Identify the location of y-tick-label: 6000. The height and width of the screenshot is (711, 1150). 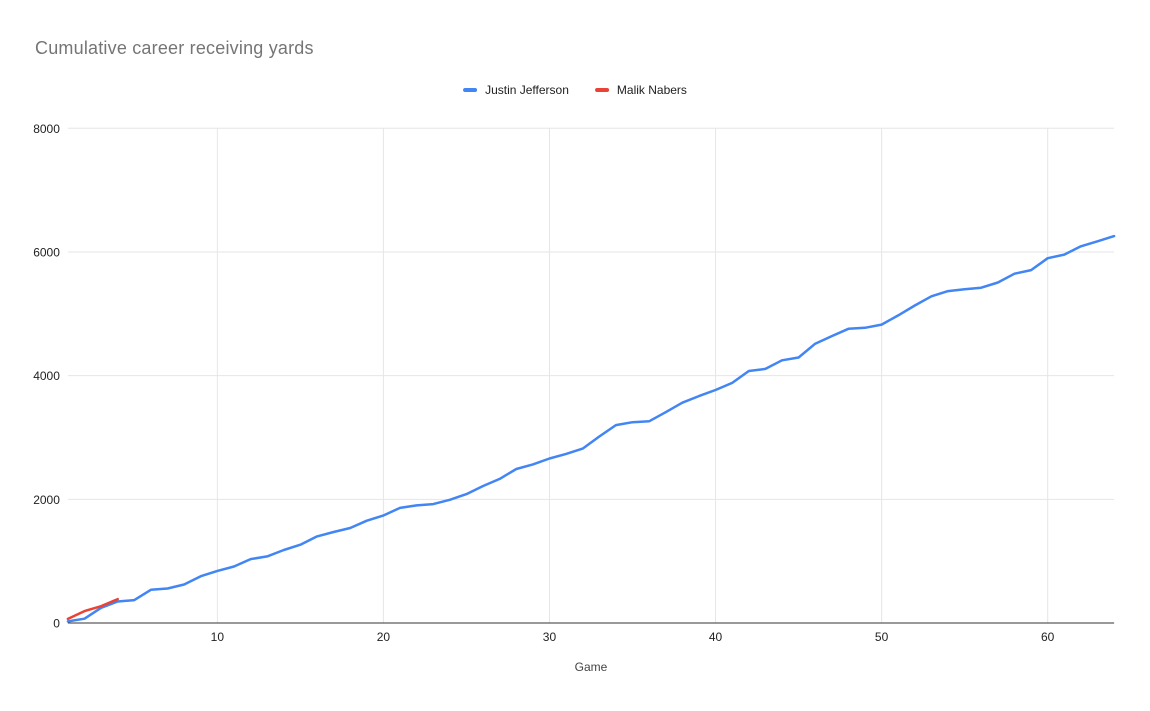
(46, 252).